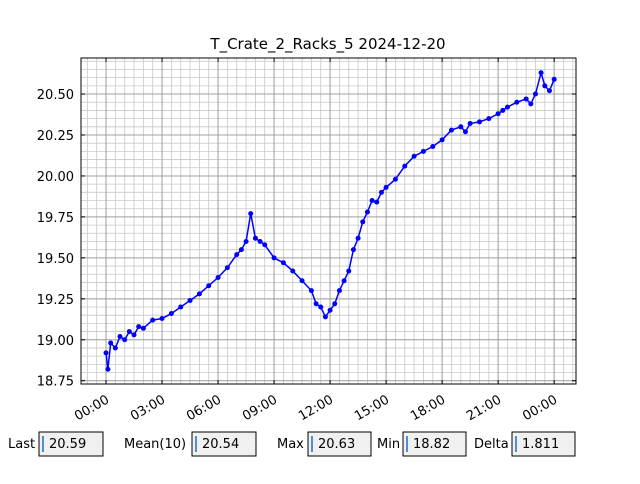 The height and width of the screenshot is (484, 640). Describe the element at coordinates (55, 259) in the screenshot. I see `y-tick-label: 19.50` at that location.